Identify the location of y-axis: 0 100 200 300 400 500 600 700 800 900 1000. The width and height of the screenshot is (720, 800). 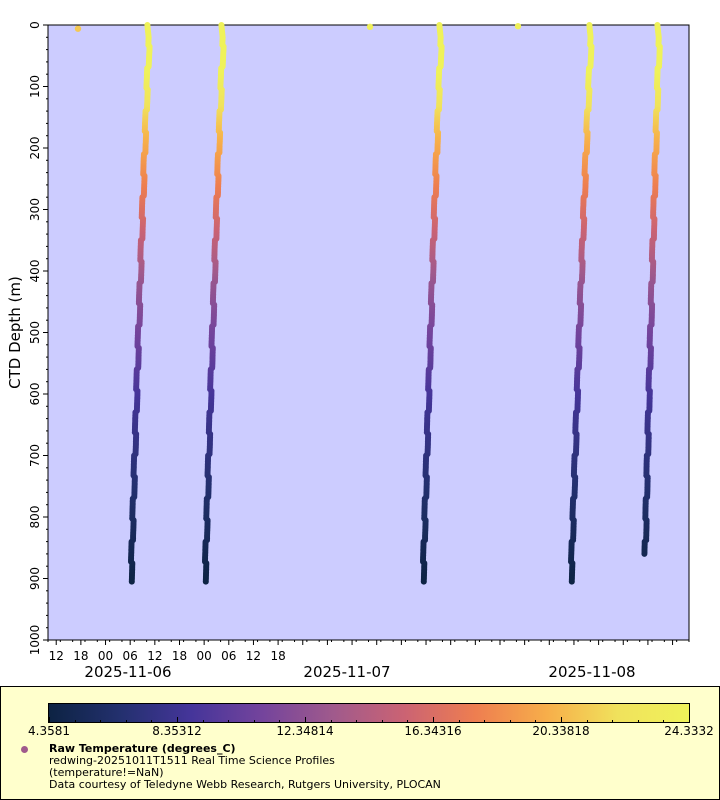
(38, 338).